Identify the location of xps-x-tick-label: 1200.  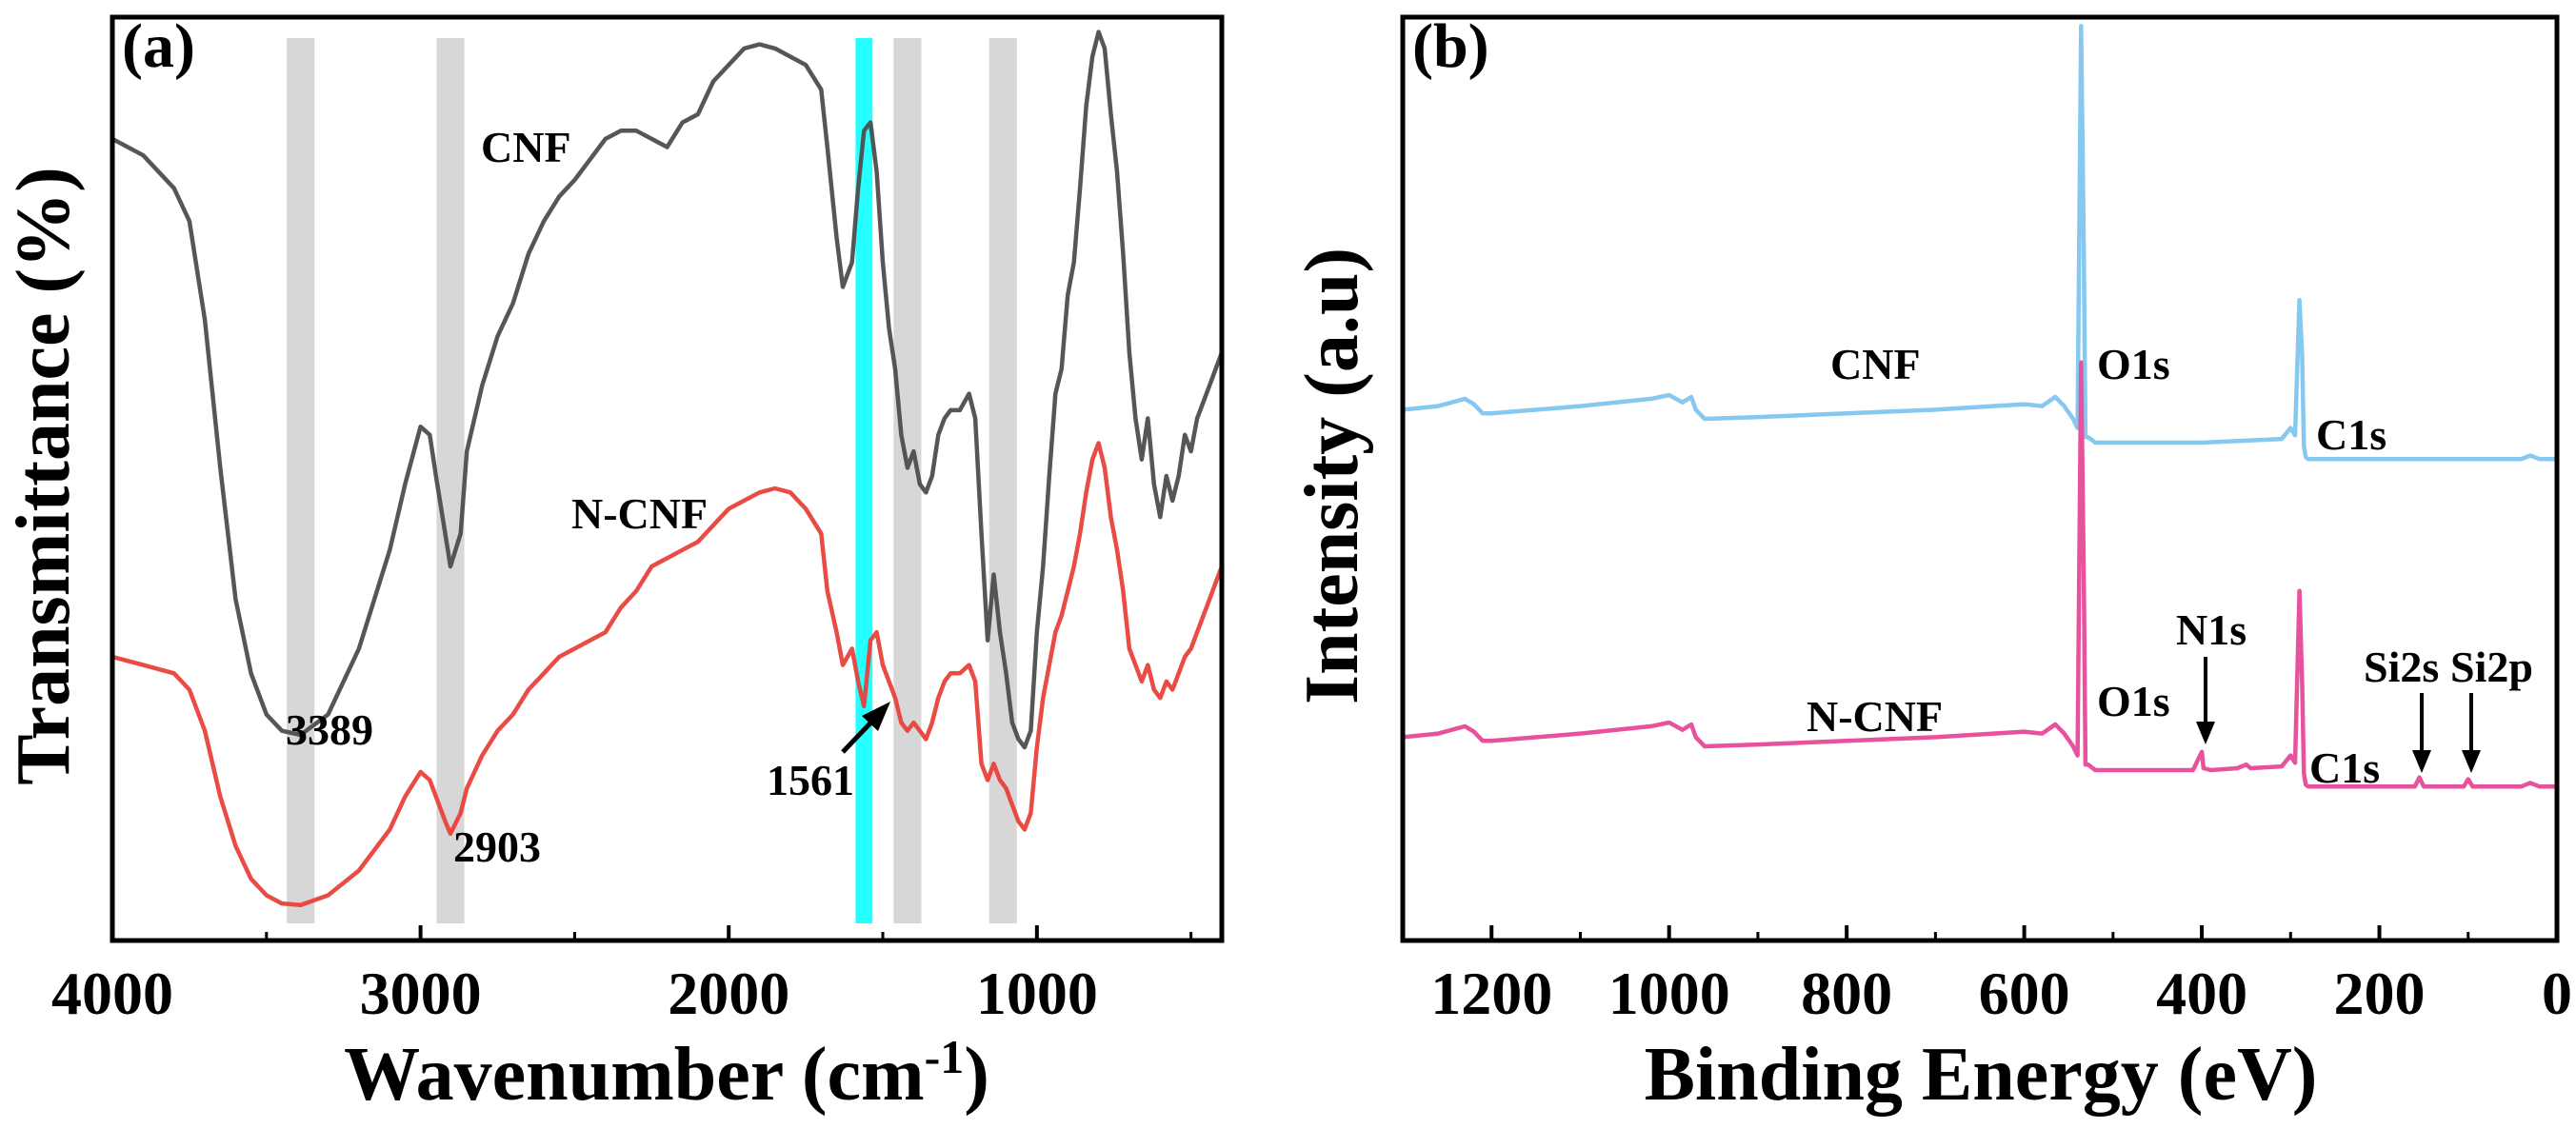
(1491, 994).